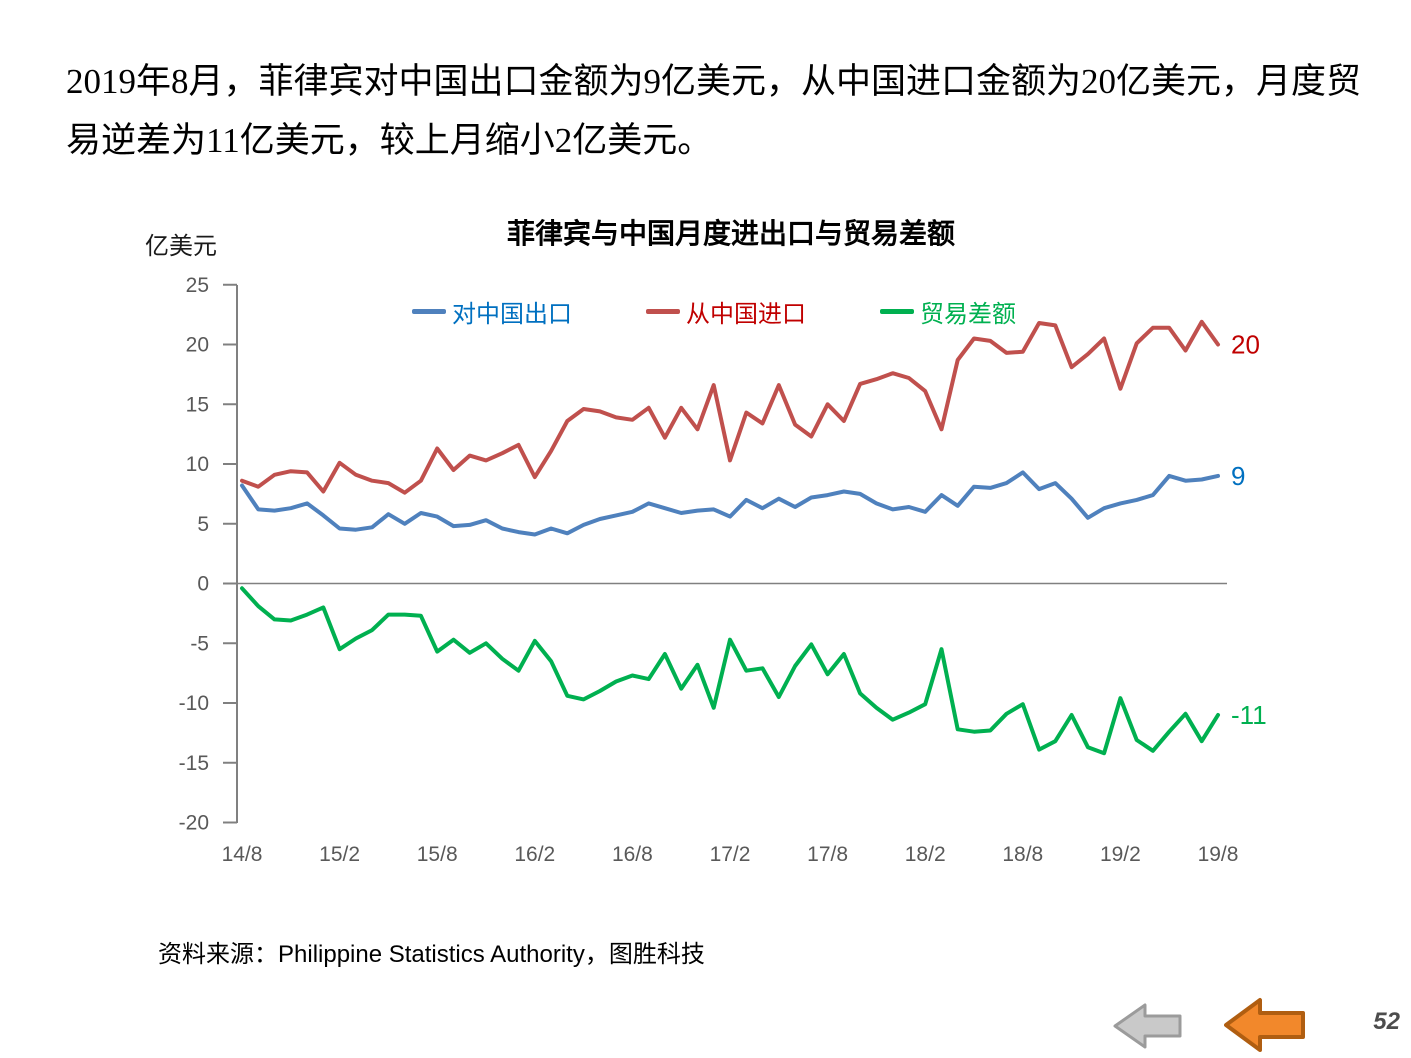  Describe the element at coordinates (663, 311) in the screenshot. I see `imports-line-marker` at that location.